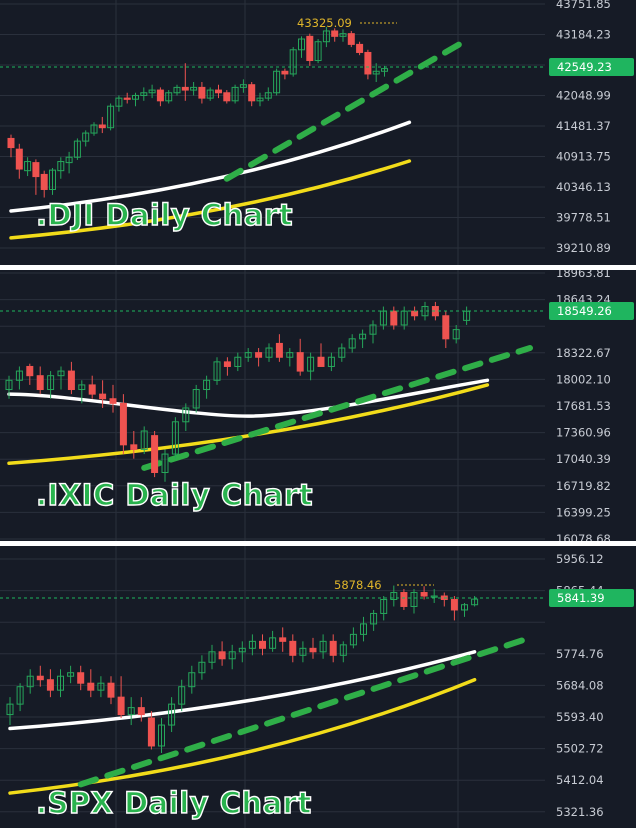 Image resolution: width=636 pixels, height=828 pixels. I want to click on y-tick-label: 43184.23, so click(583, 35).